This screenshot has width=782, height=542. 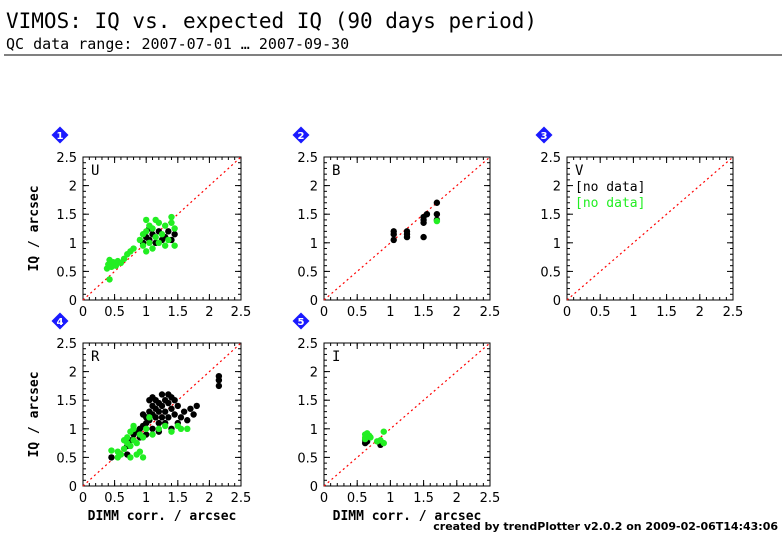 What do you see at coordinates (177, 44) in the screenshot?
I see `page-subtitle: QC data range: 2007-07-01 … 2007-09-30` at bounding box center [177, 44].